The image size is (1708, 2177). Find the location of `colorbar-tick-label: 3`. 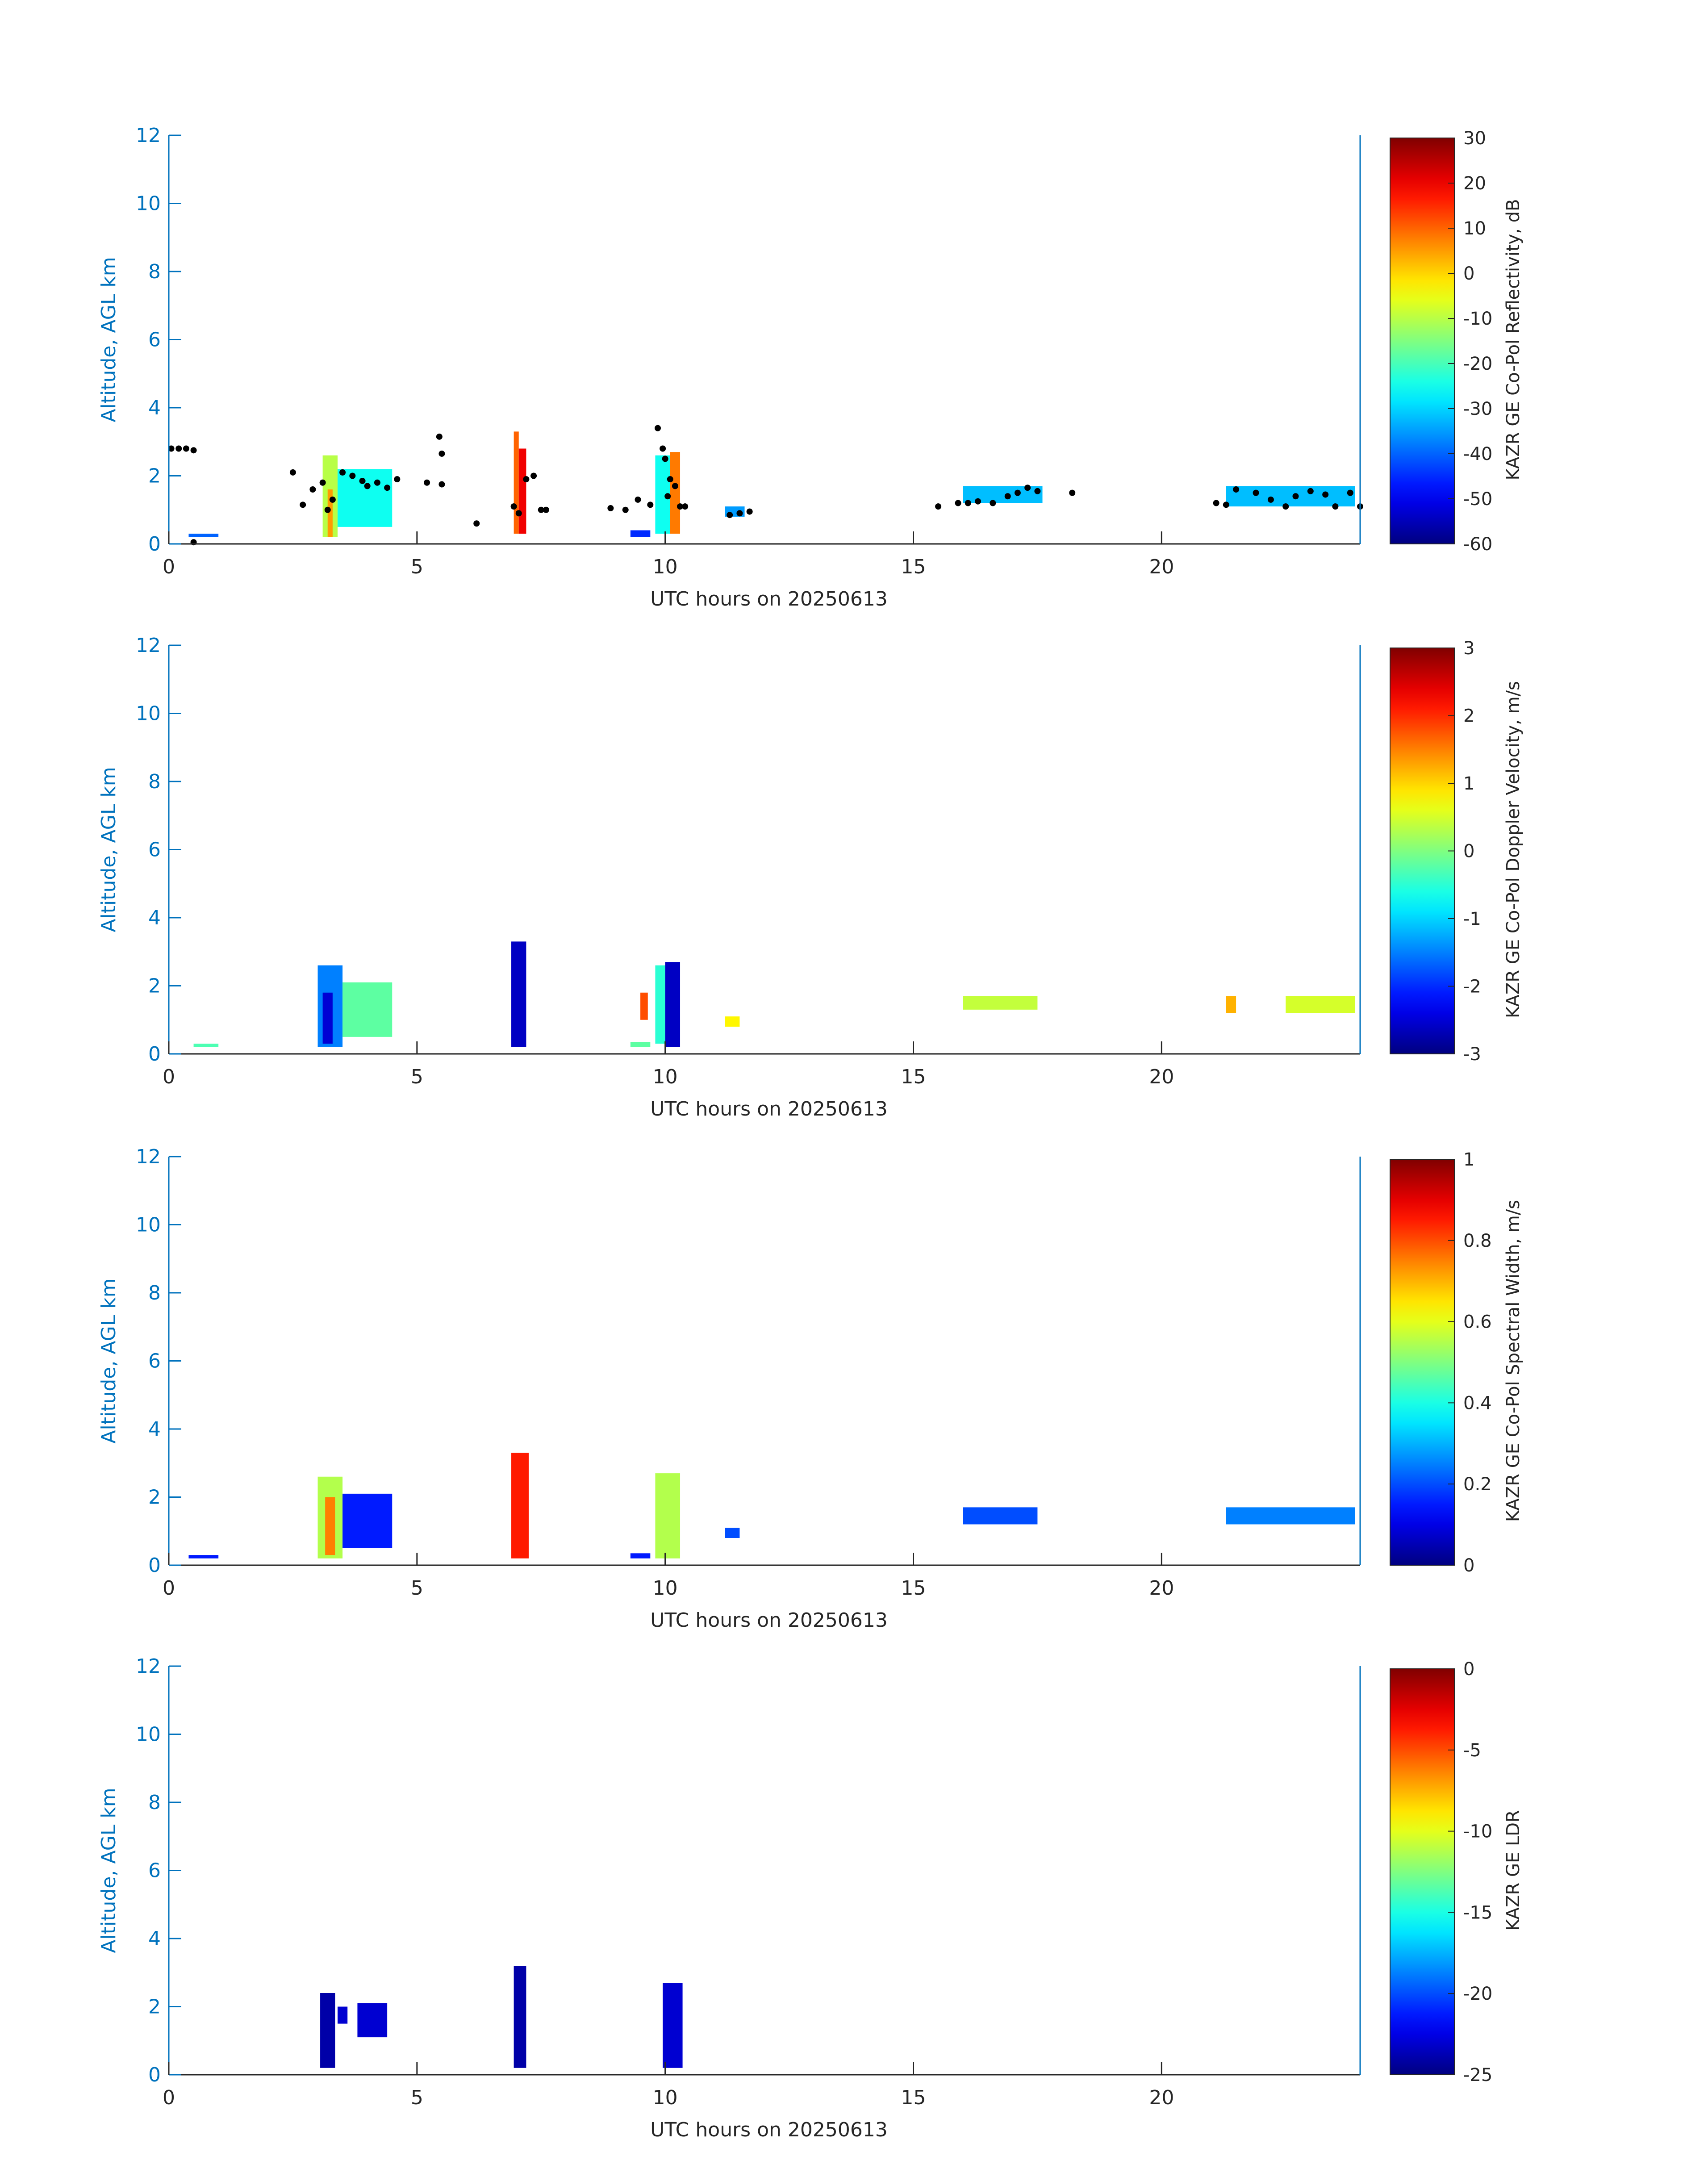

colorbar-tick-label: 3 is located at coordinates (1468, 648).